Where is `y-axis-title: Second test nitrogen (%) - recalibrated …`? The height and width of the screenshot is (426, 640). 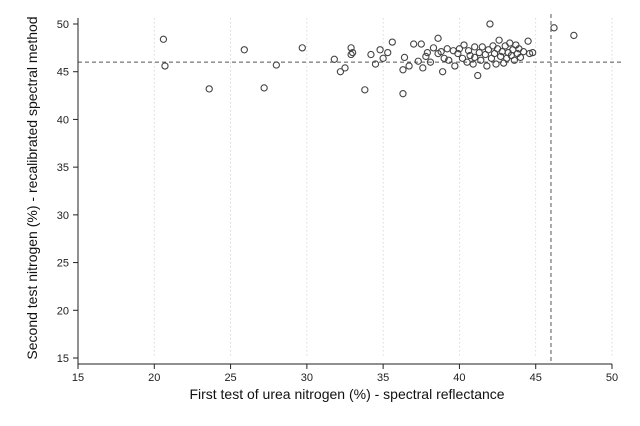 y-axis-title: Second test nitrogen (%) - recalibrated … is located at coordinates (32, 187).